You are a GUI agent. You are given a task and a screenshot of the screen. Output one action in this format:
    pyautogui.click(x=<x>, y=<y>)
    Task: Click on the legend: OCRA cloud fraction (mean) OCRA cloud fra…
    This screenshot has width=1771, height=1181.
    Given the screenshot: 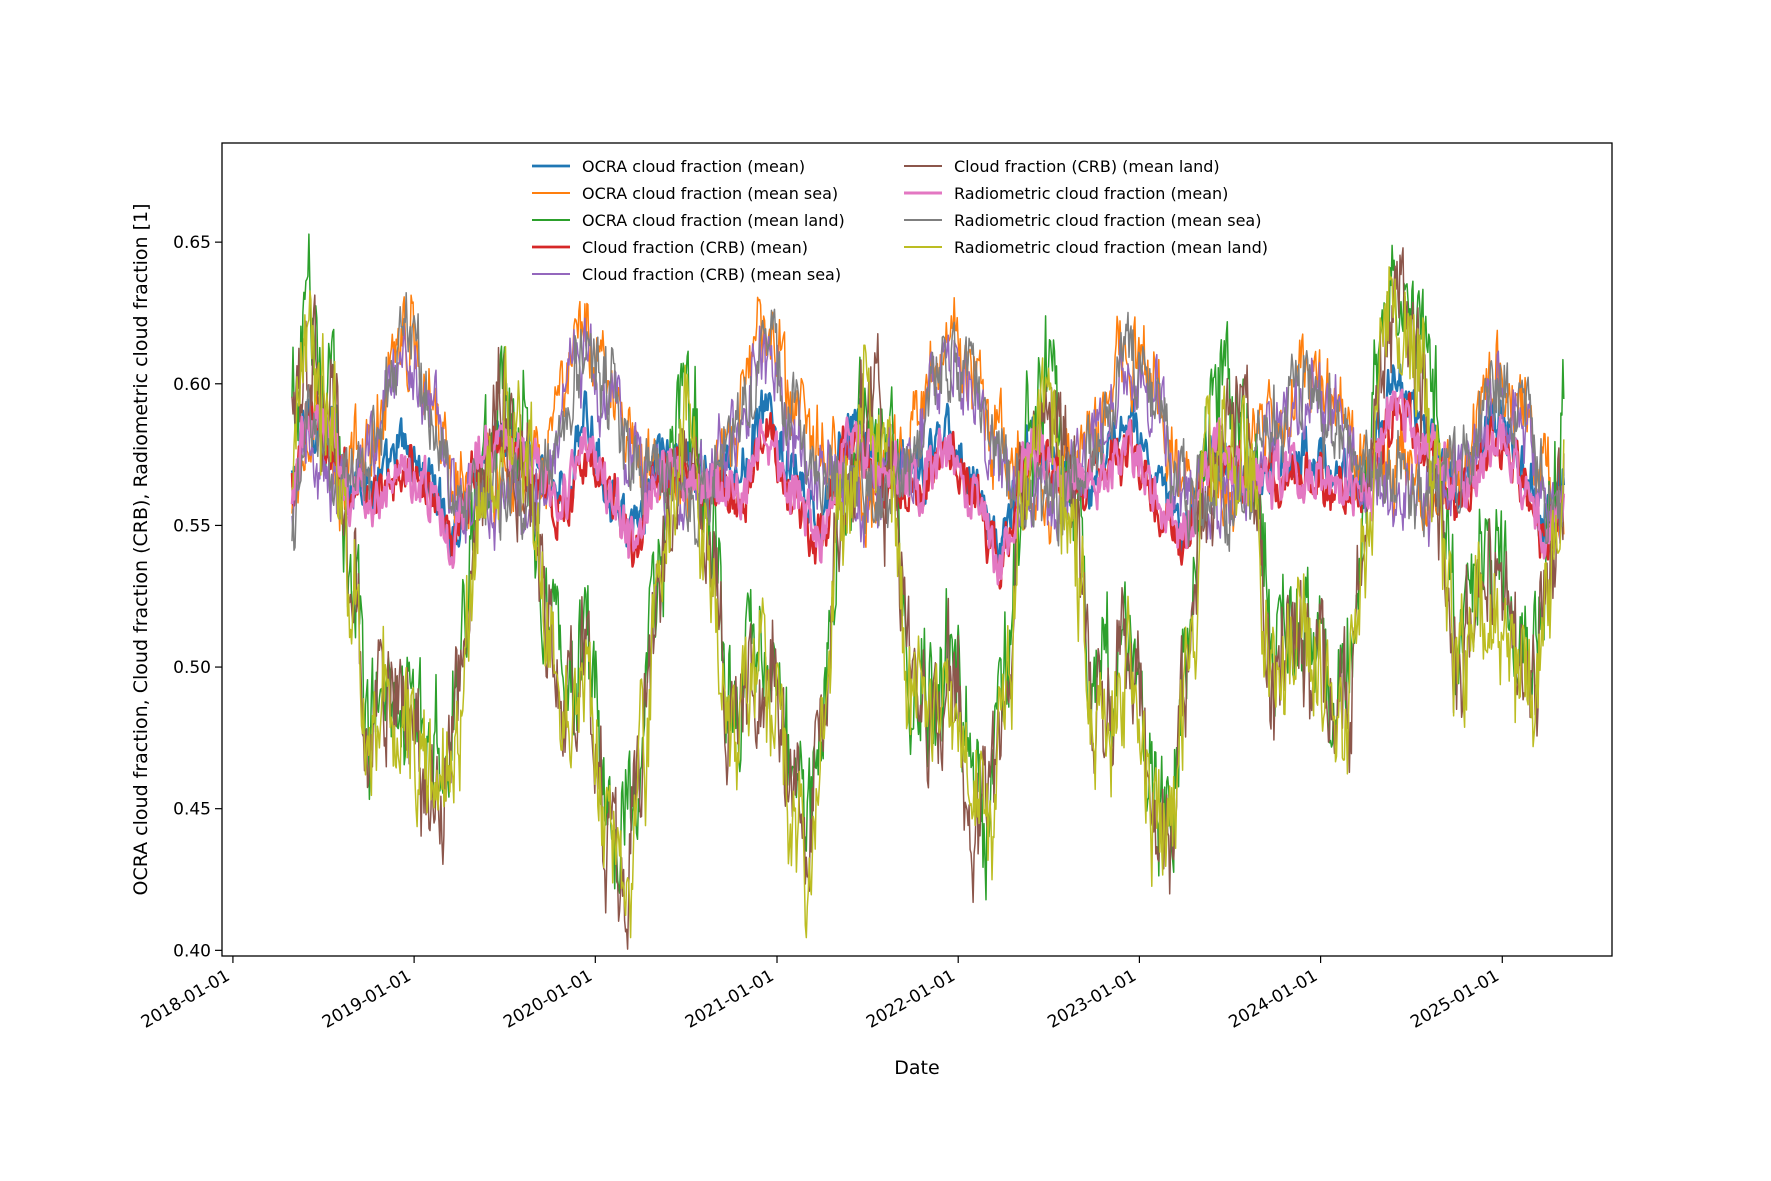 What is the action you would take?
    pyautogui.click(x=900, y=220)
    